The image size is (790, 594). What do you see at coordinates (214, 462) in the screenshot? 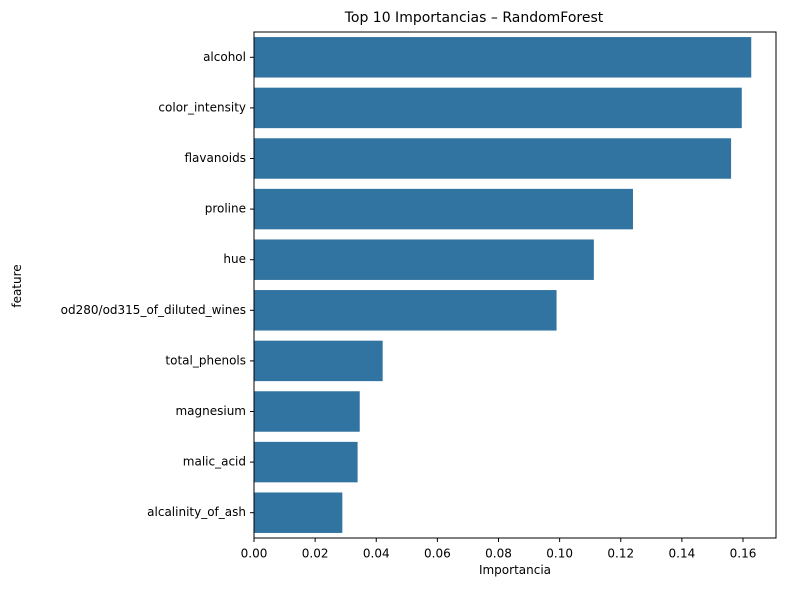
I see `y-tick-label: malic_acid` at bounding box center [214, 462].